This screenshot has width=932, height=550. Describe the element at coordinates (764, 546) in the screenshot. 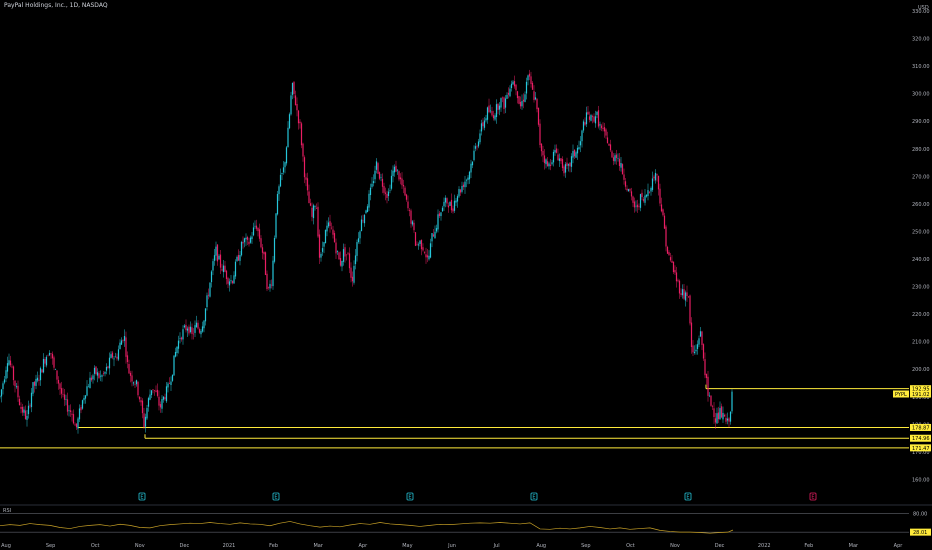

I see `x-tick-label: 2022` at that location.